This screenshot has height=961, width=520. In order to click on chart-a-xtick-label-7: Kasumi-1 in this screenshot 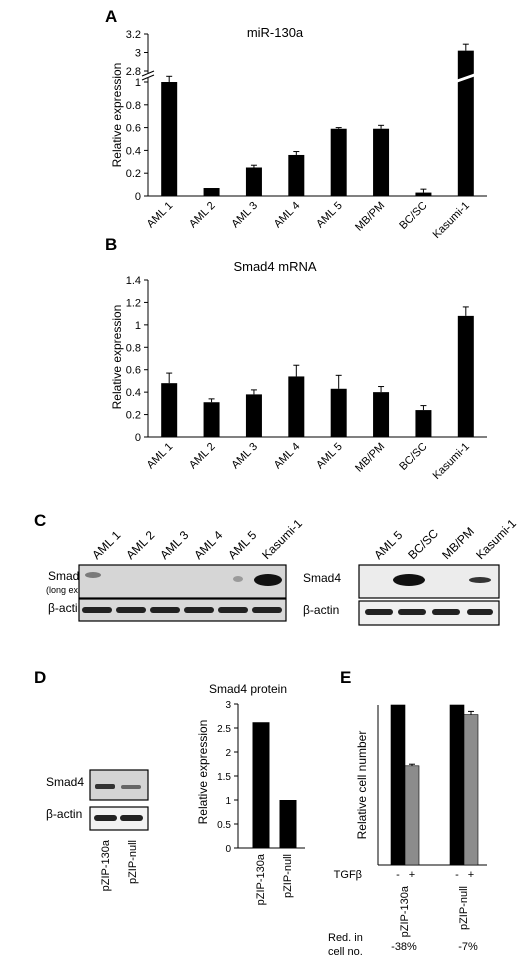, I will do `click(451, 220)`.